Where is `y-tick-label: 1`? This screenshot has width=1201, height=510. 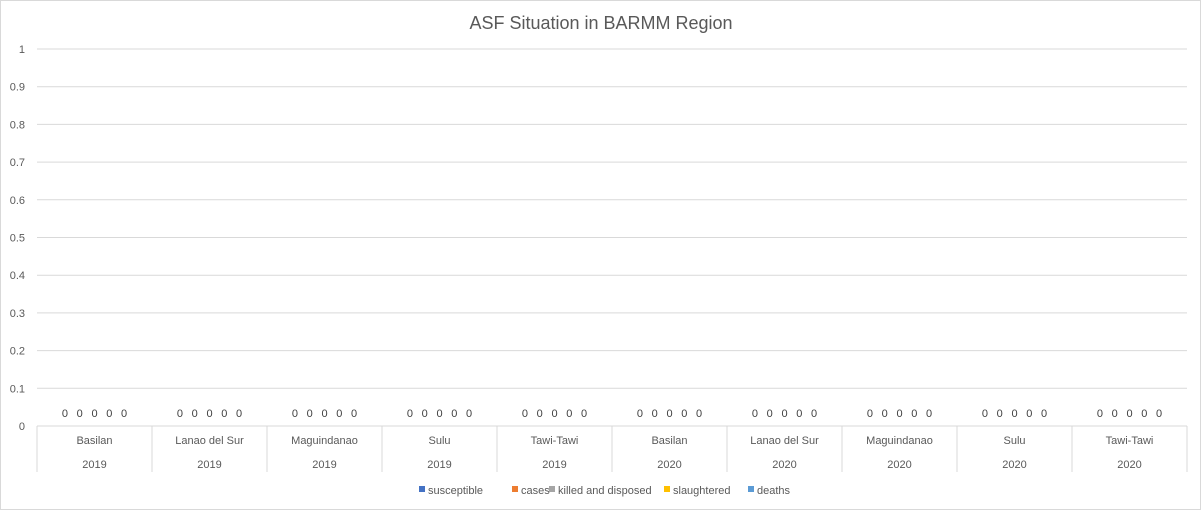
y-tick-label: 1 is located at coordinates (22, 50).